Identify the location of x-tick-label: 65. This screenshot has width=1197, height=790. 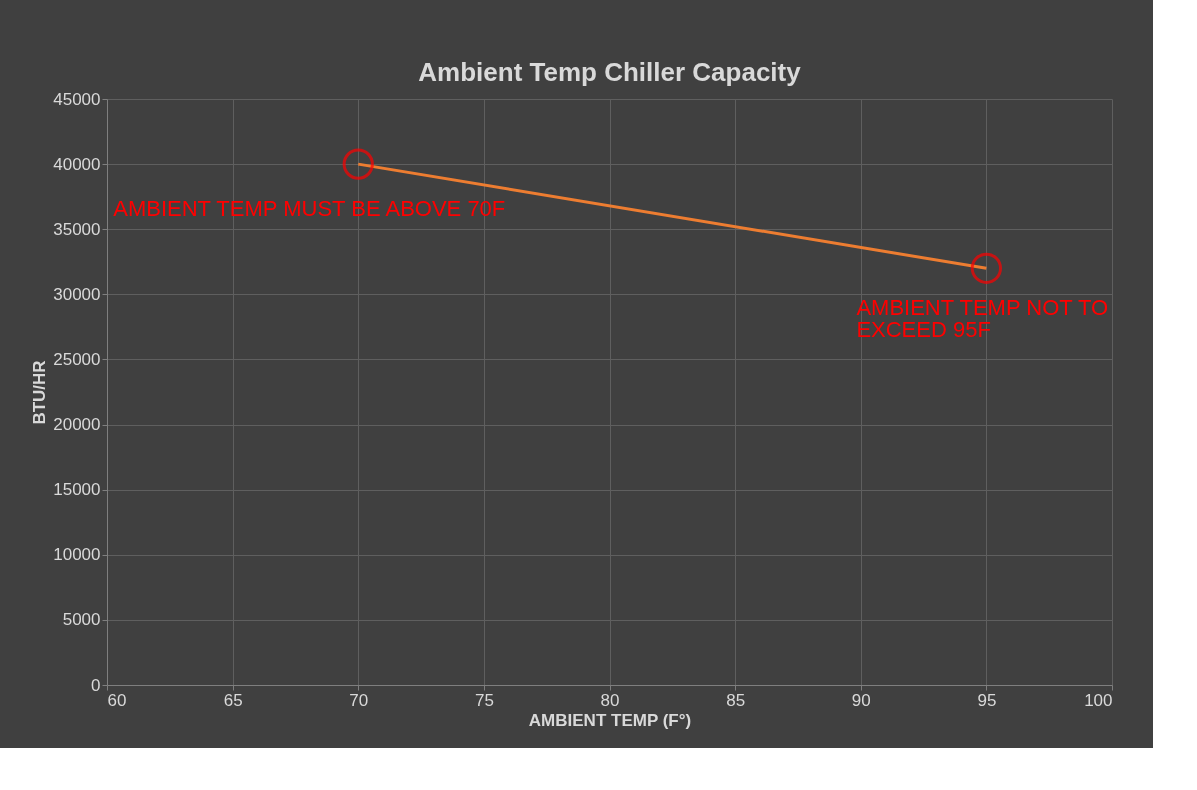
(233, 700).